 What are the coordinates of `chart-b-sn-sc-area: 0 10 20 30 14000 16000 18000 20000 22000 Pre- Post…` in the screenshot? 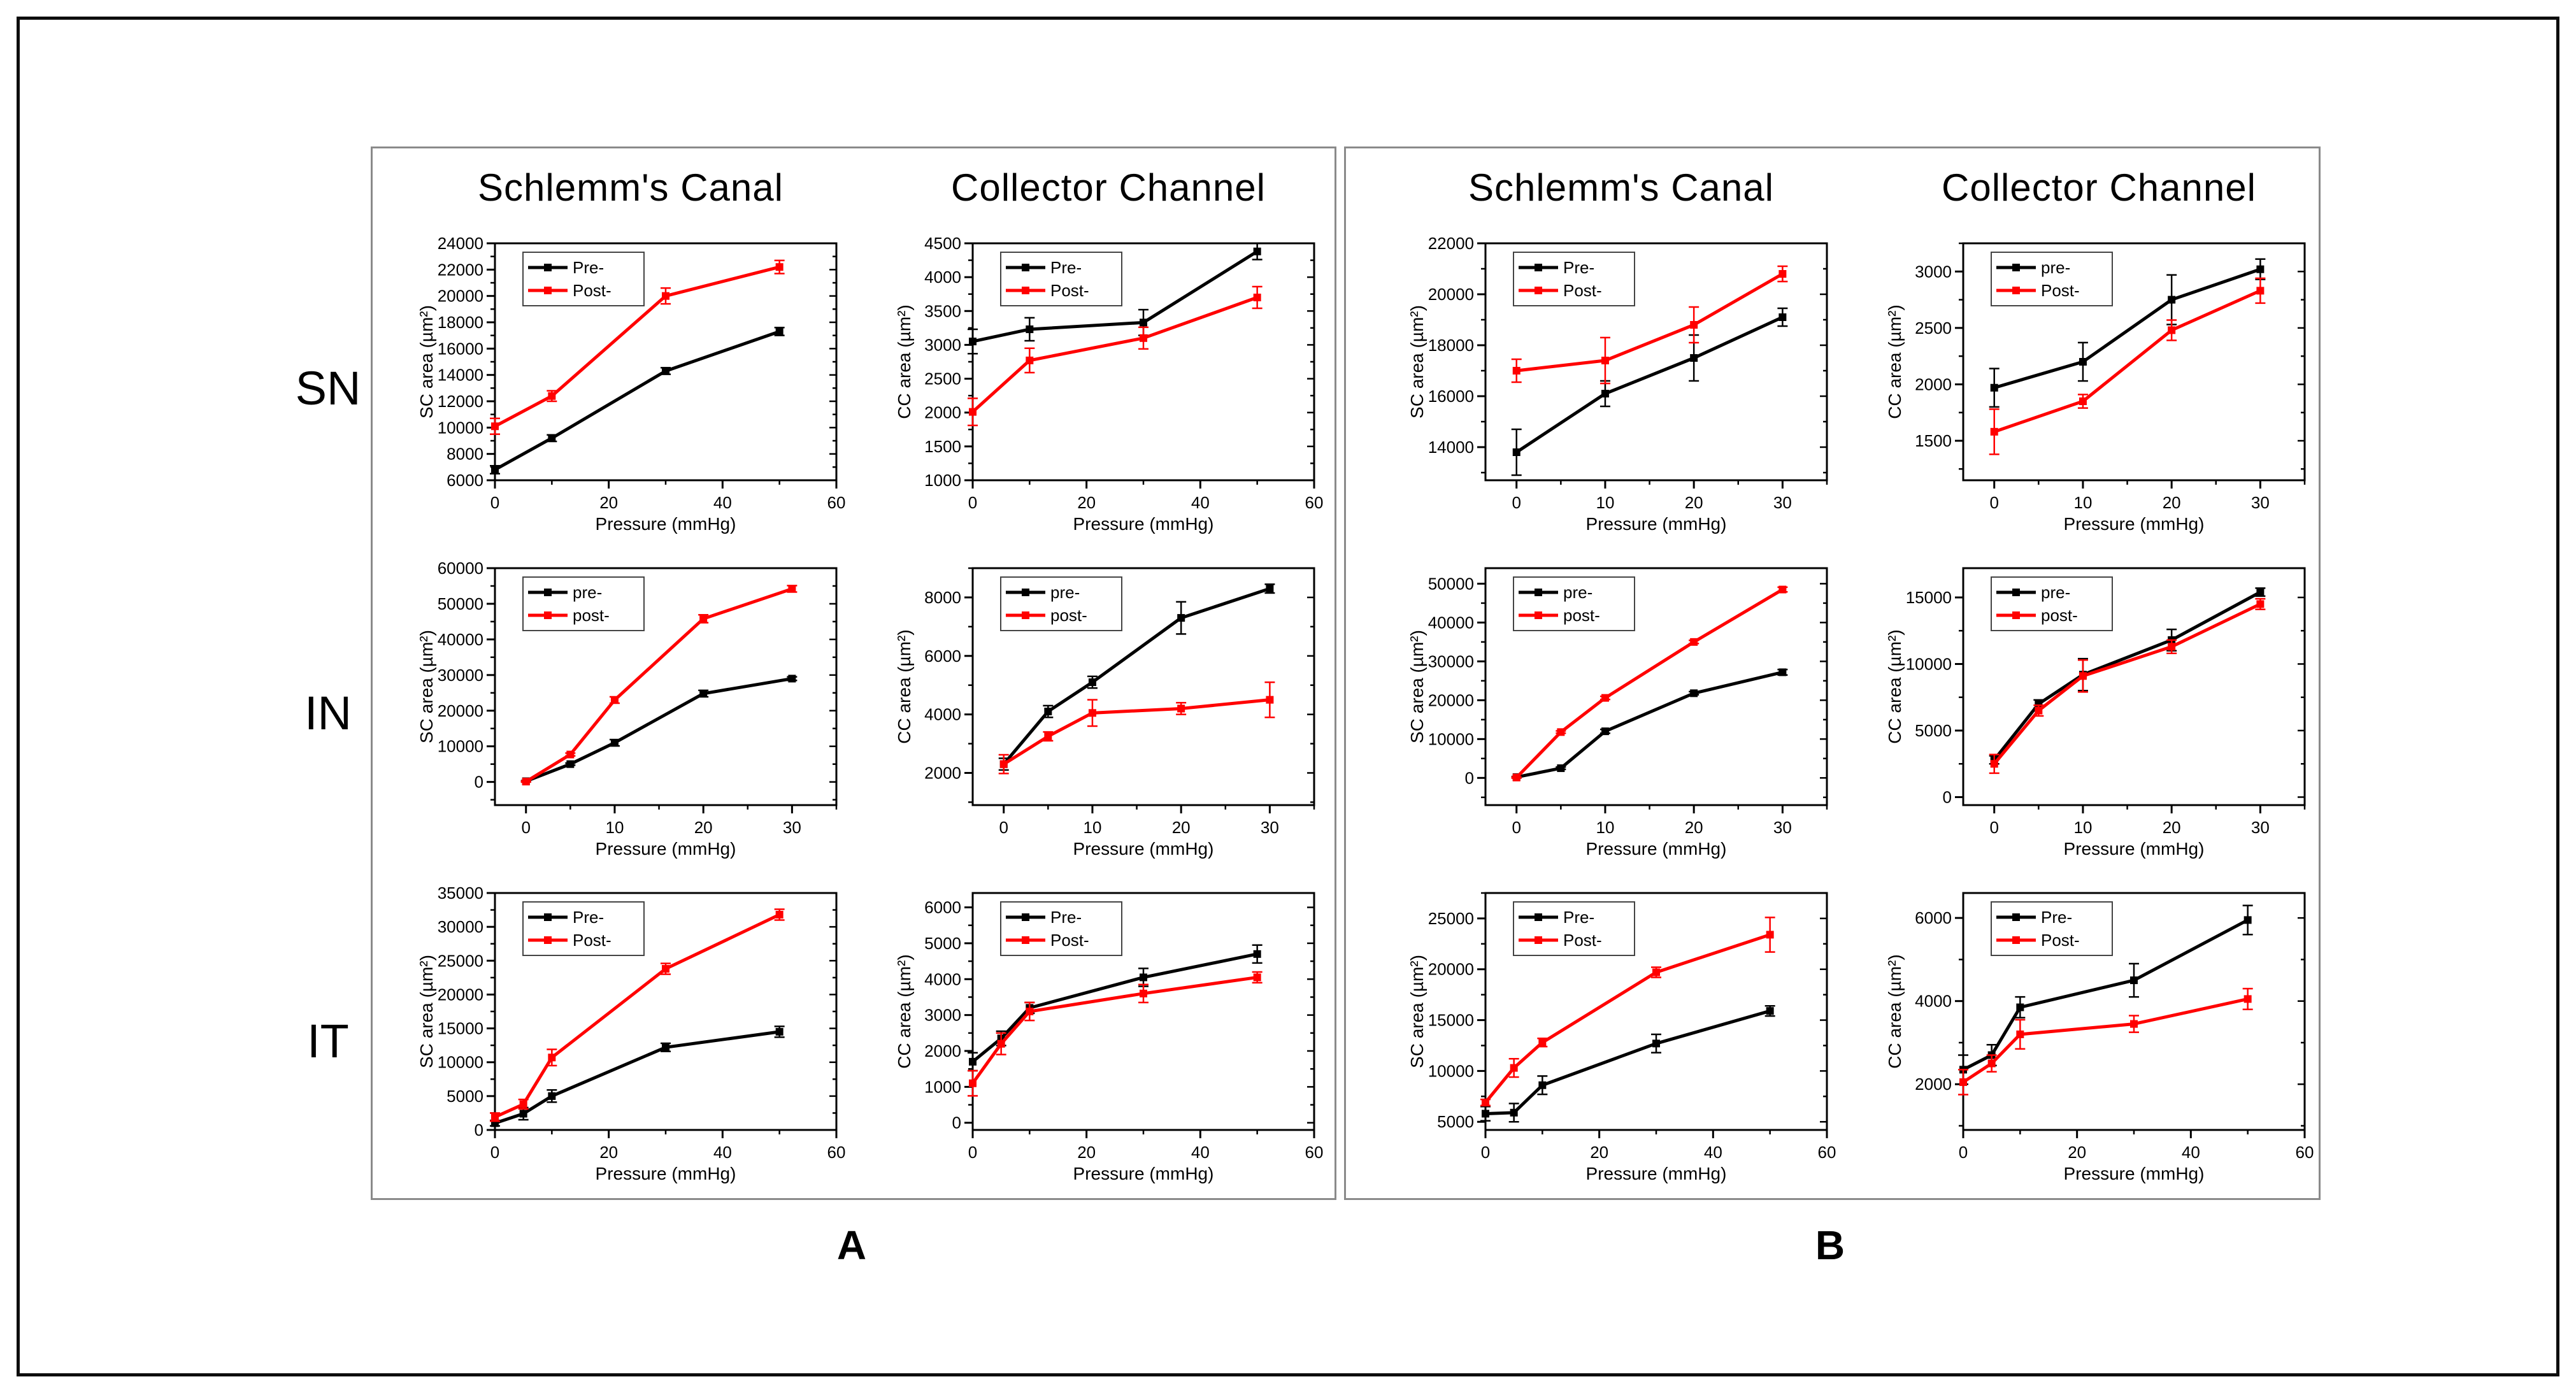 It's located at (1621, 387).